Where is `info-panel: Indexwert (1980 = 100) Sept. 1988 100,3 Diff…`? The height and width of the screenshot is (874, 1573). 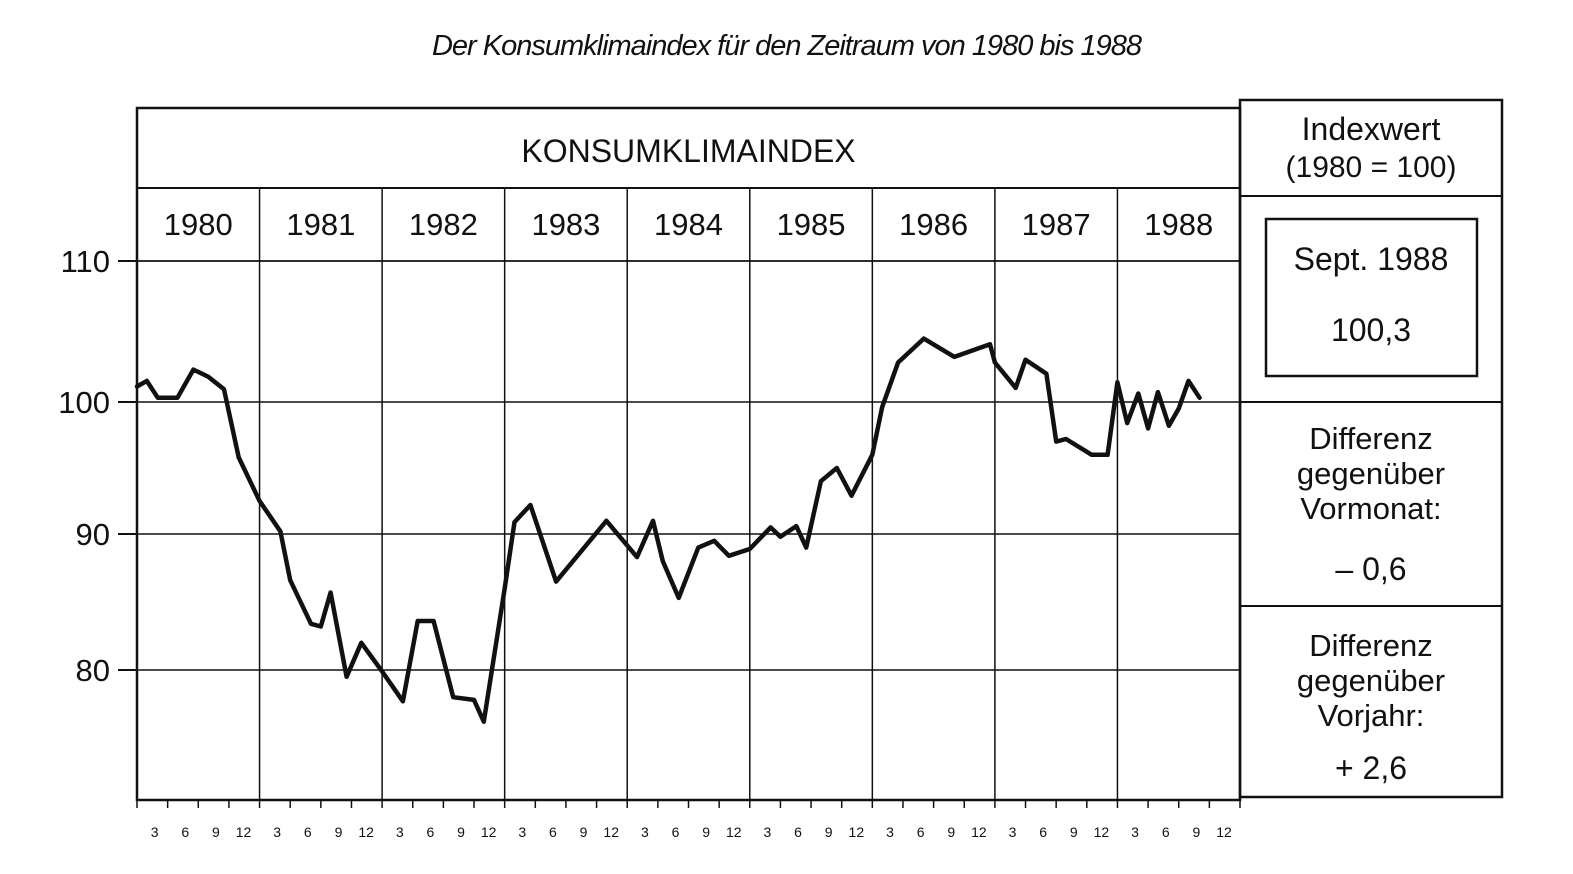 info-panel: Indexwert (1980 = 100) Sept. 1988 100,3 Diff… is located at coordinates (1371, 448).